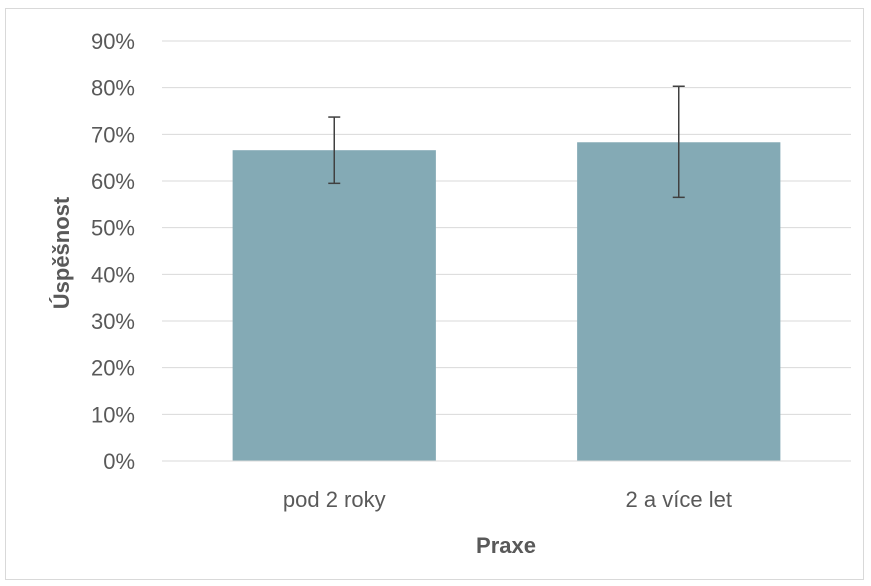  Describe the element at coordinates (113, 368) in the screenshot. I see `y-tick-label: 20%` at that location.